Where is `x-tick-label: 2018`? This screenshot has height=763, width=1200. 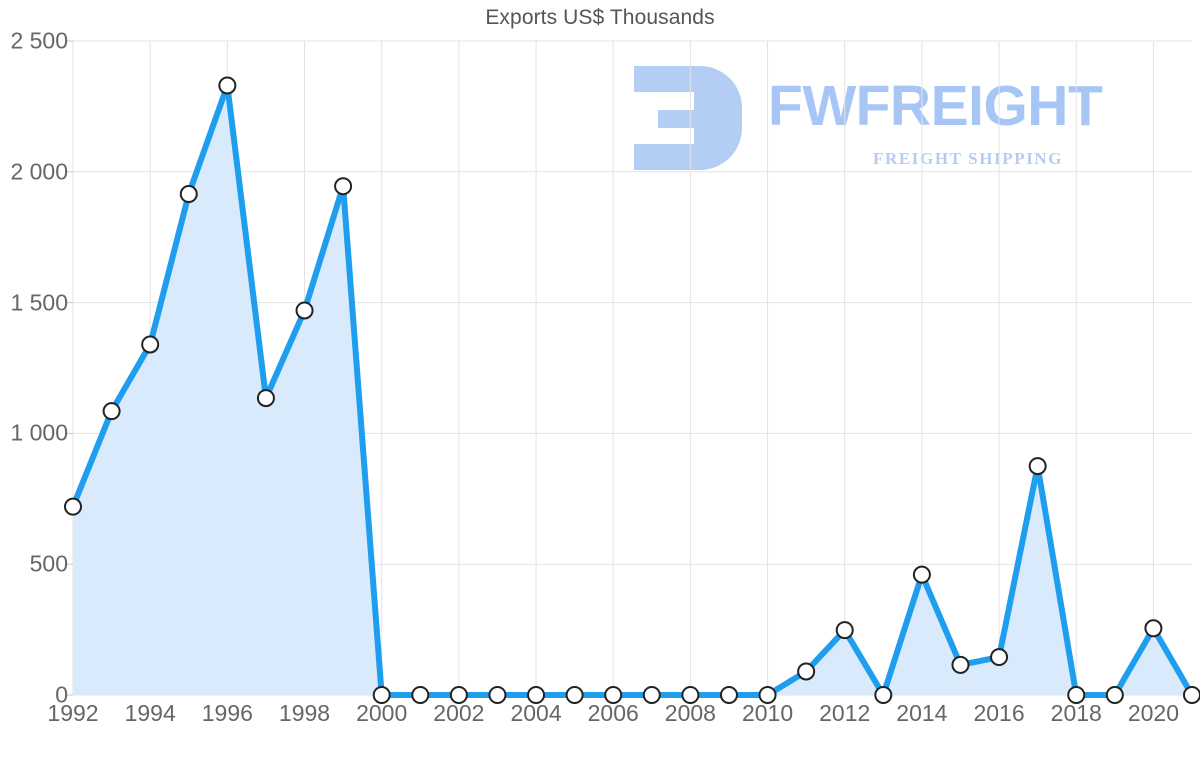
x-tick-label: 2018 is located at coordinates (1076, 713).